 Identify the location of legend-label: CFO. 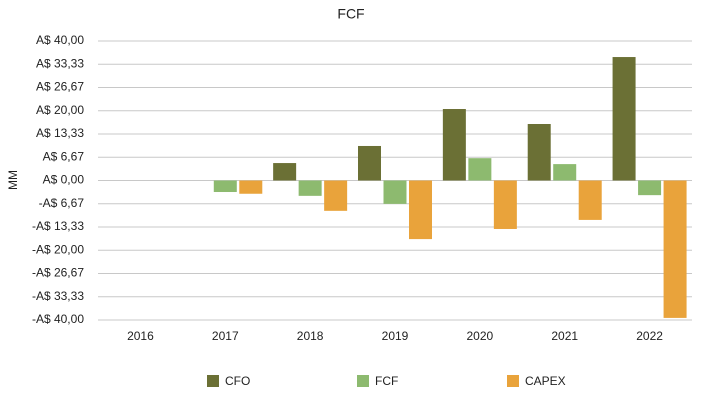
(237, 381).